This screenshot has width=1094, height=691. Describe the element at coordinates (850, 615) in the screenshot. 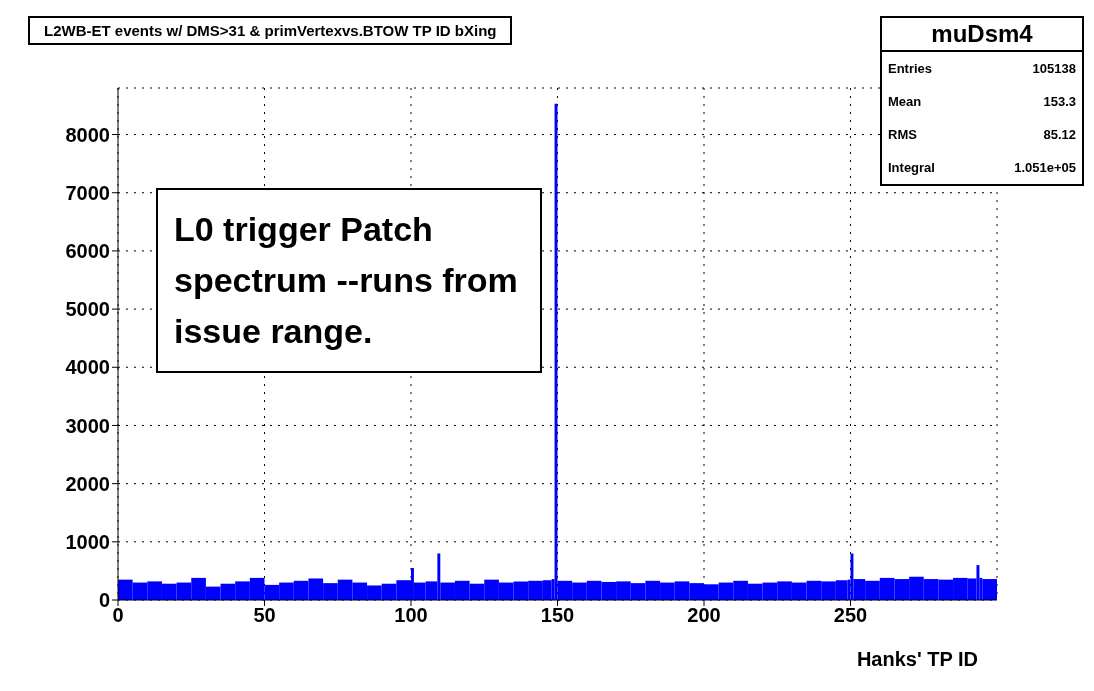

I see `x-tick-label: 250` at that location.